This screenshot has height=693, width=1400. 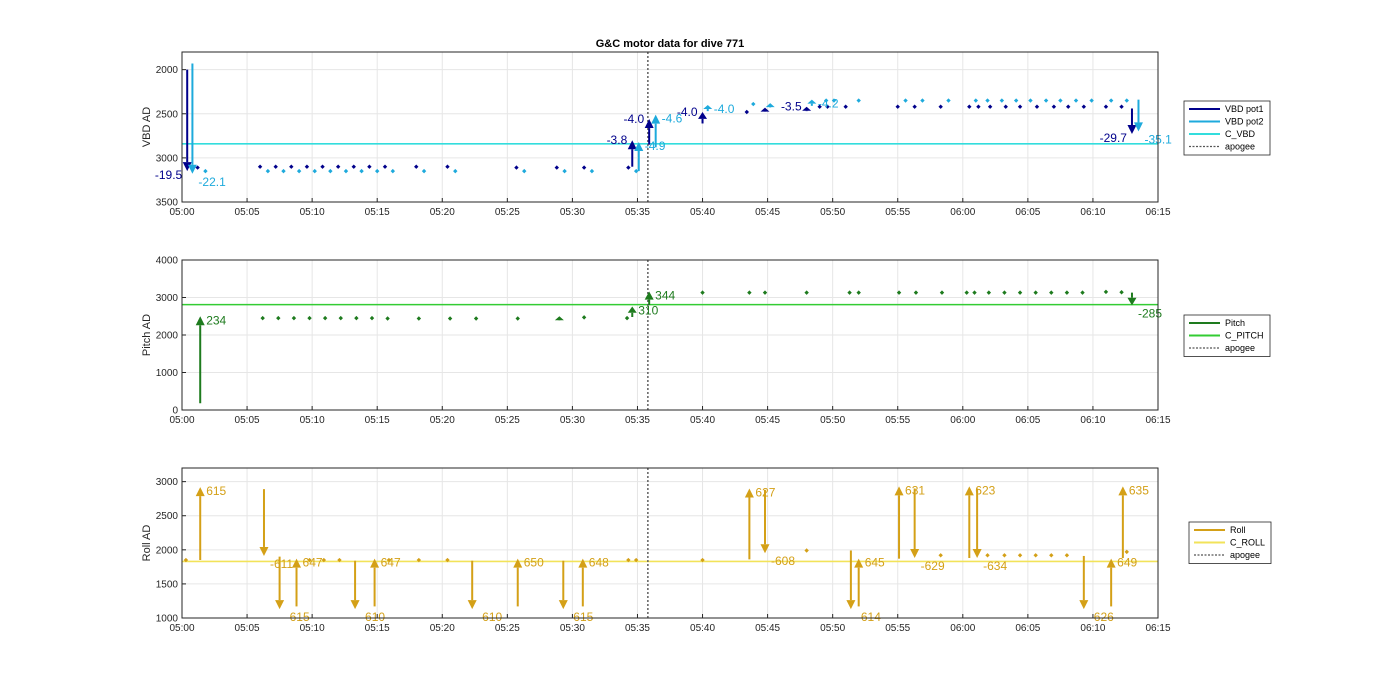 What do you see at coordinates (637, 212) in the screenshot?
I see `x-tick-label: 05:35` at bounding box center [637, 212].